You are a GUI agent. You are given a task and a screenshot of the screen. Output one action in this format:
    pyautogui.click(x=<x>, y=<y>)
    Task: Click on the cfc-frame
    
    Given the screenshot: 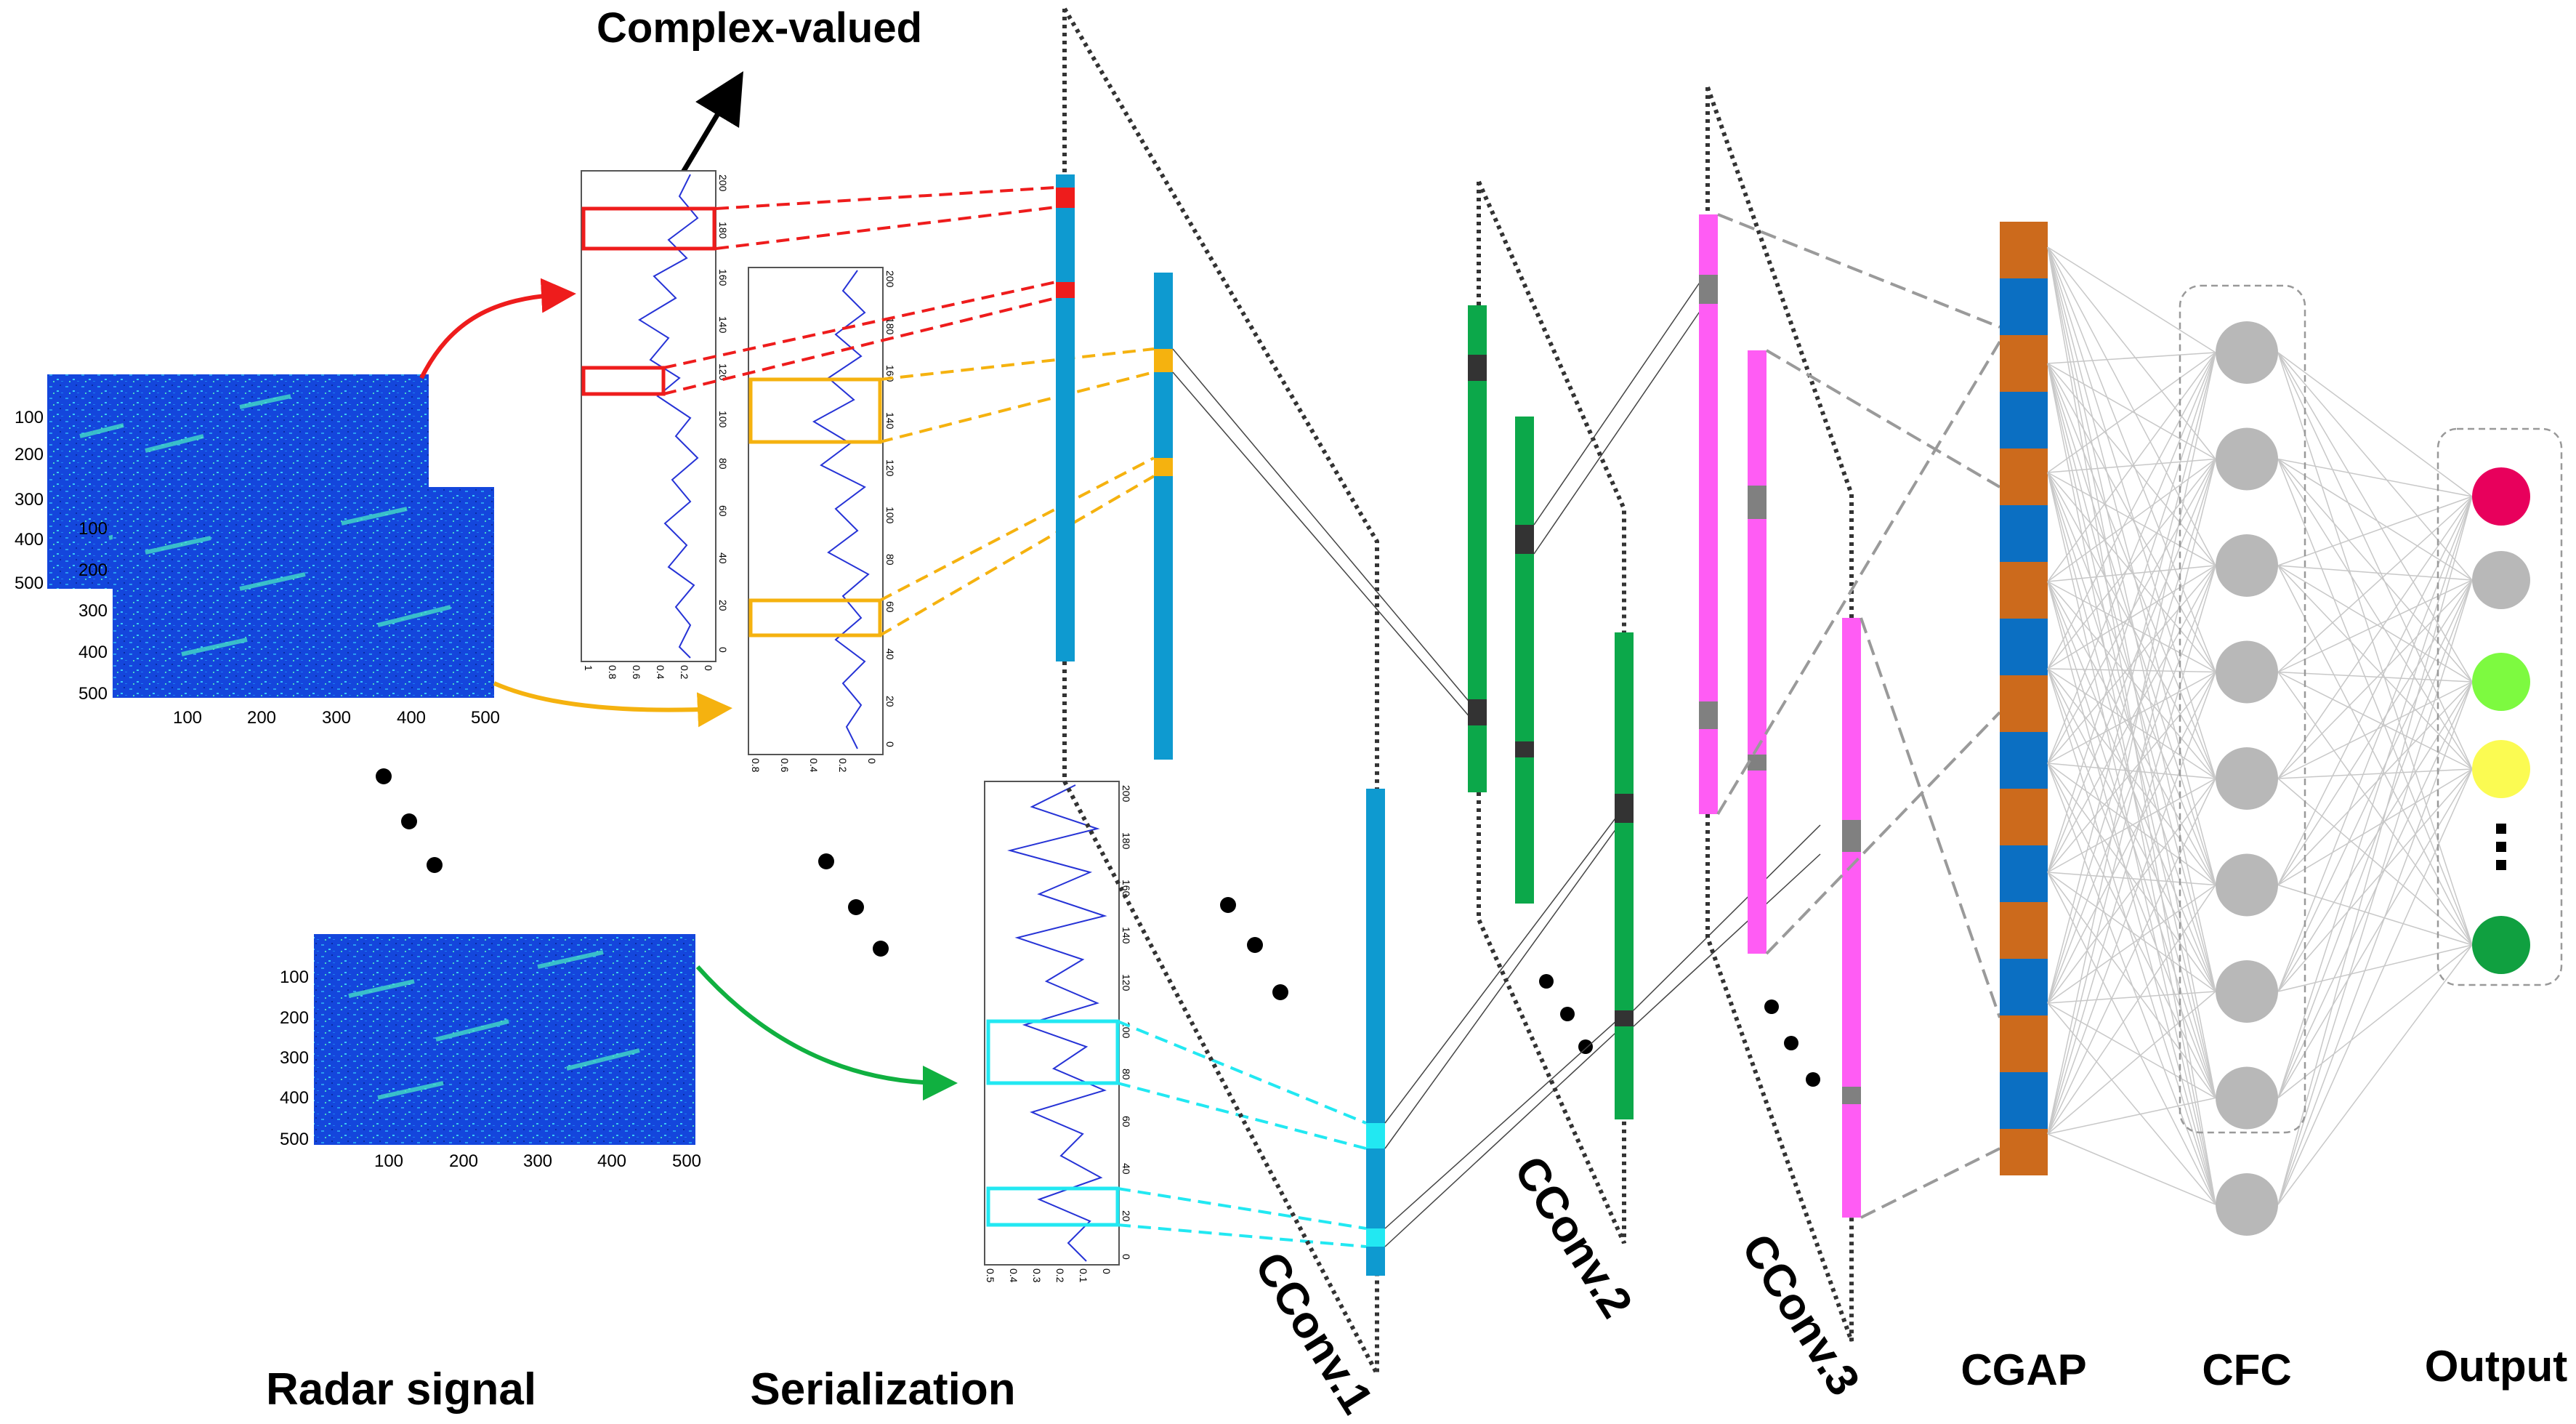 What is the action you would take?
    pyautogui.click(x=2243, y=709)
    